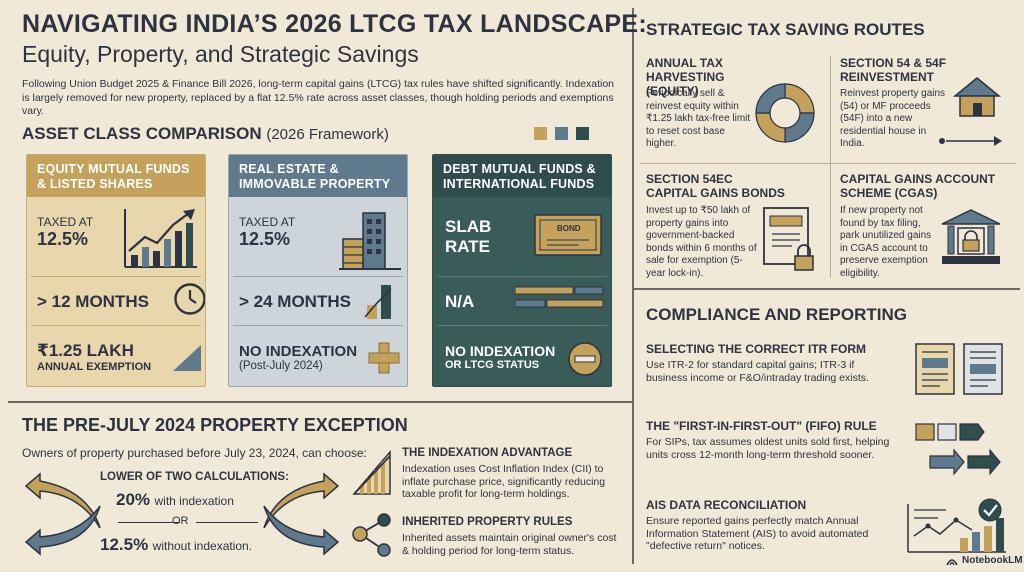 This screenshot has height=572, width=1024. What do you see at coordinates (761, 426) in the screenshot?
I see `compliance-fifo-title: THE "FIRST-IN-FIRST-OUT" (FIFO) RULE` at bounding box center [761, 426].